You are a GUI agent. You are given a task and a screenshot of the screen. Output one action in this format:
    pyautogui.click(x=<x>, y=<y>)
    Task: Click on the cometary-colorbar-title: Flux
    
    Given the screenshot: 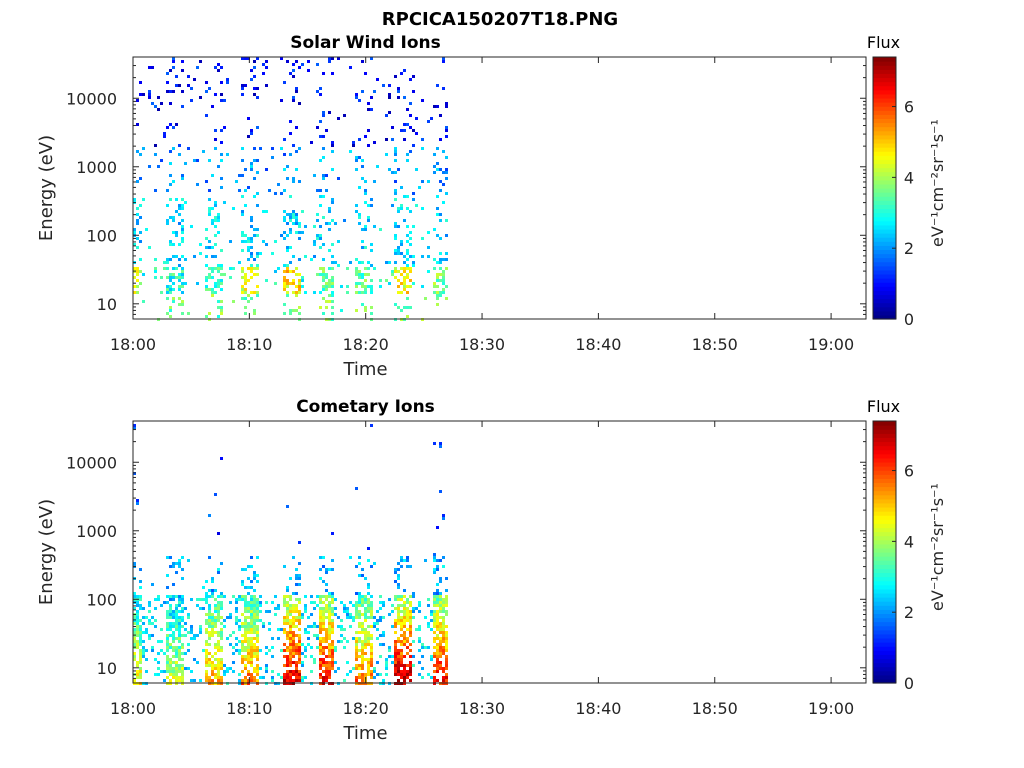 What is the action you would take?
    pyautogui.click(x=883, y=406)
    